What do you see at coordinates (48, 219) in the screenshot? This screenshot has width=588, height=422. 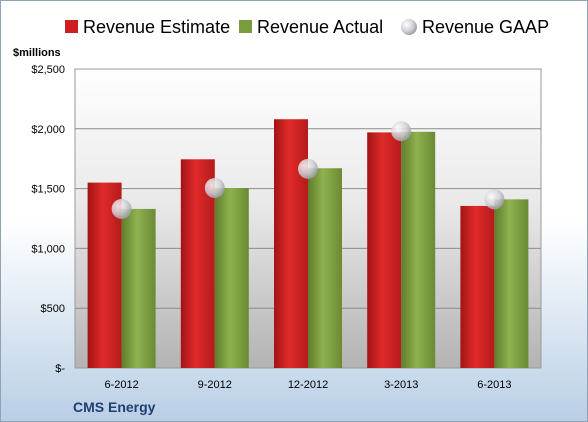 I see `y-axis: $- $500 $1,000 $1,500 $2,000 $2,500` at bounding box center [48, 219].